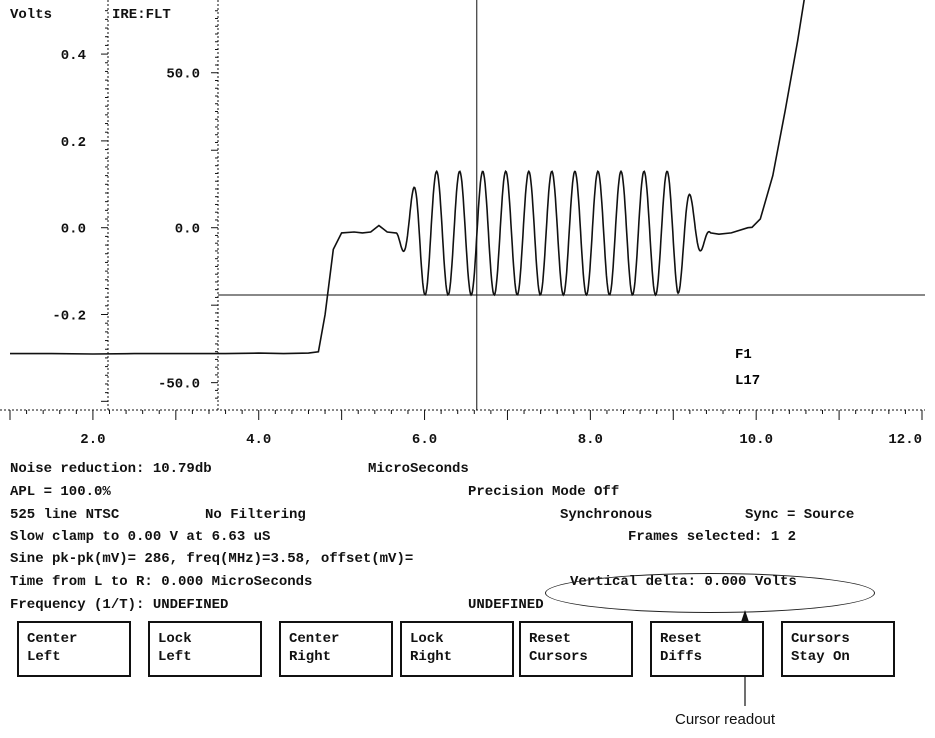 This screenshot has height=738, width=935. Describe the element at coordinates (92, 440) in the screenshot. I see `x-tick-label: 2.0` at that location.